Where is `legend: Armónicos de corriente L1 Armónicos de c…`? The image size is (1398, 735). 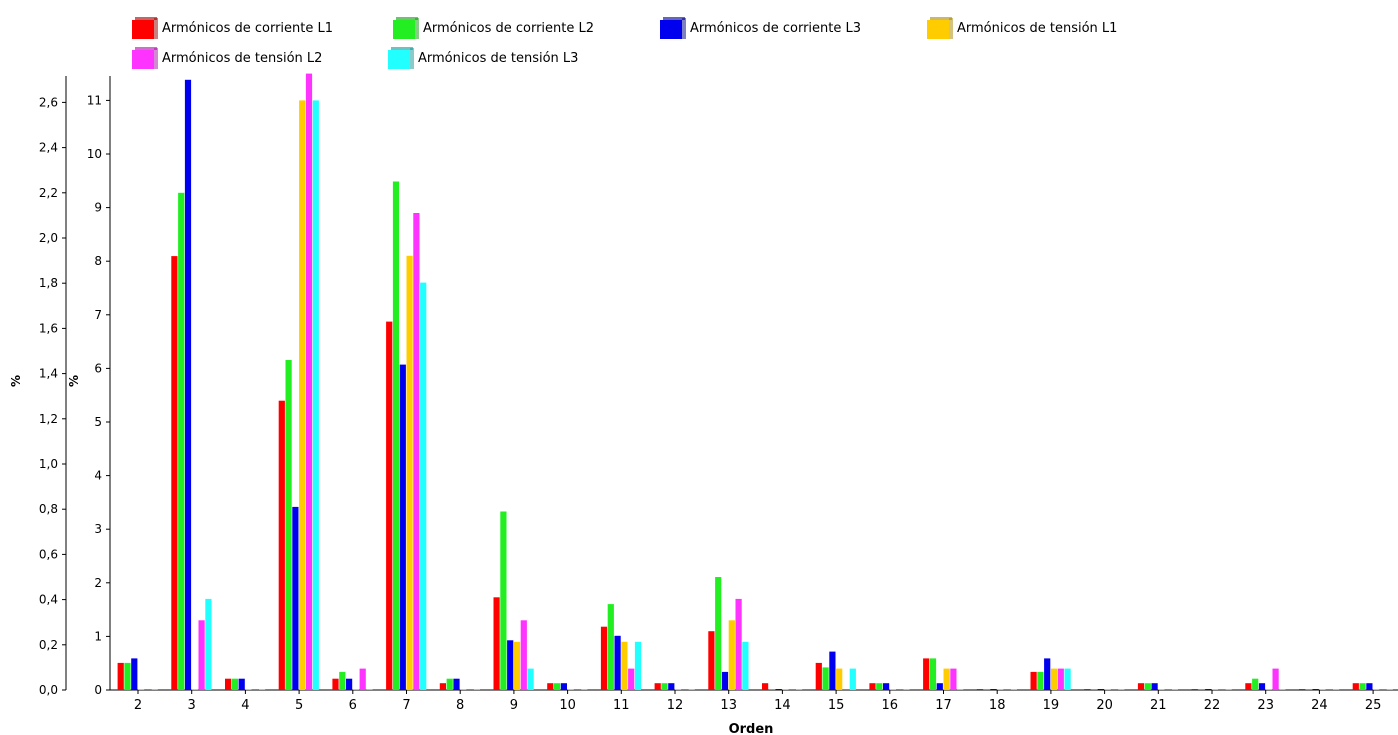
legend: Armónicos de corriente L1 Armónicos de c… is located at coordinates (699, 36).